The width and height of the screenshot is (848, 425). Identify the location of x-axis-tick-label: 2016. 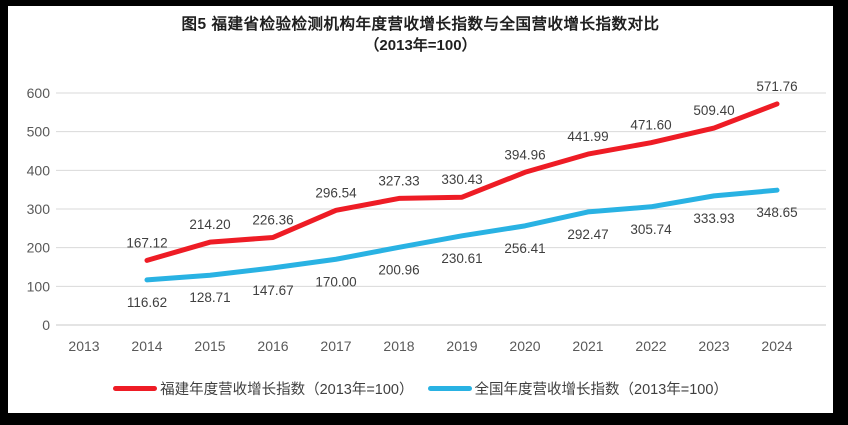
(272, 346).